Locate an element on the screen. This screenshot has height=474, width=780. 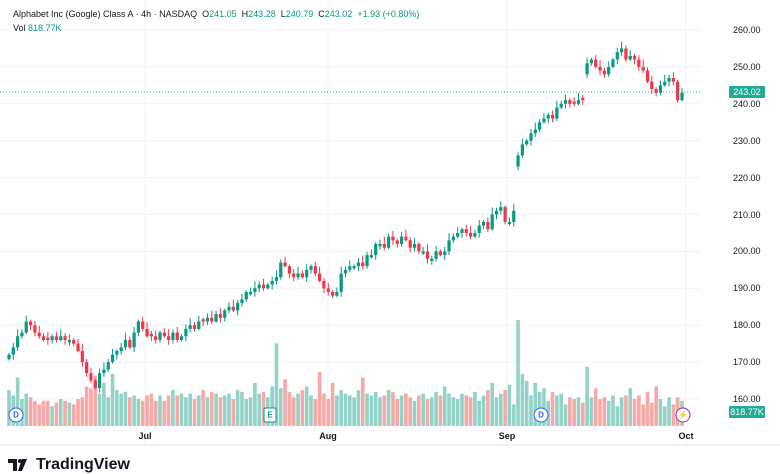
tradingview-logo-icon is located at coordinates (17, 465).